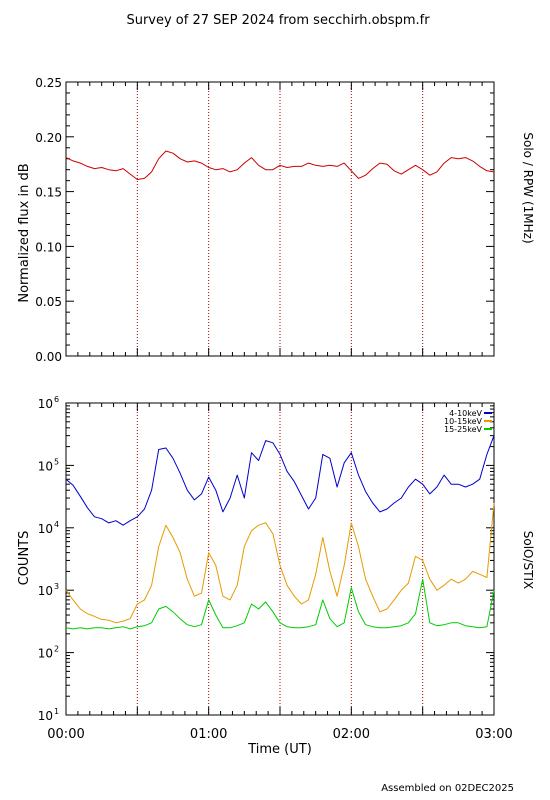  I want to click on y-tick-exponent: 1, so click(56, 711).